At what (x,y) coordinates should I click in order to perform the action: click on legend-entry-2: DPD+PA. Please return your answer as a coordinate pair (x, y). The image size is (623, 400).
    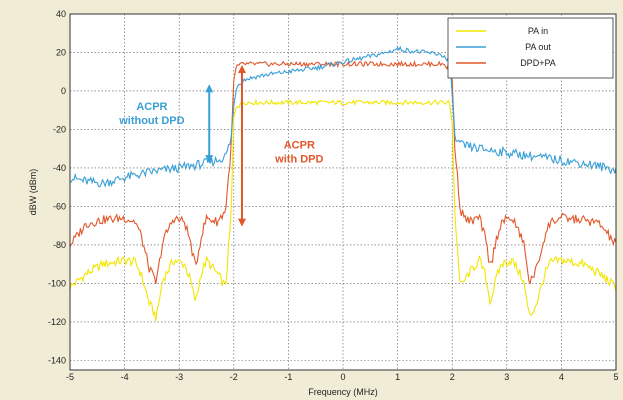
    Looking at the image, I should click on (538, 63).